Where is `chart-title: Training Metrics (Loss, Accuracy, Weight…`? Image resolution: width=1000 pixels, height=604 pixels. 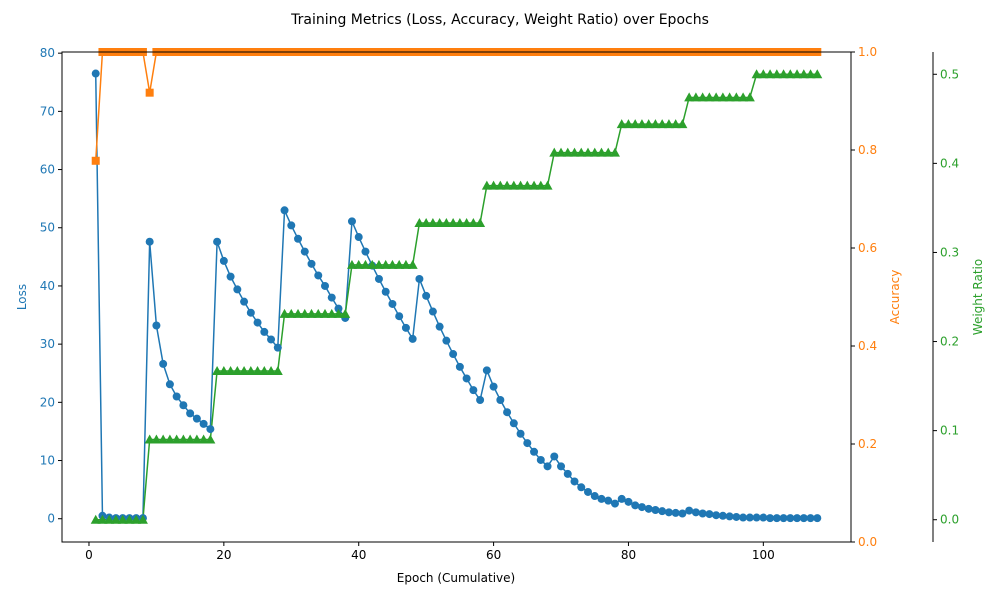
chart-title: Training Metrics (Loss, Accuracy, Weight… is located at coordinates (499, 20).